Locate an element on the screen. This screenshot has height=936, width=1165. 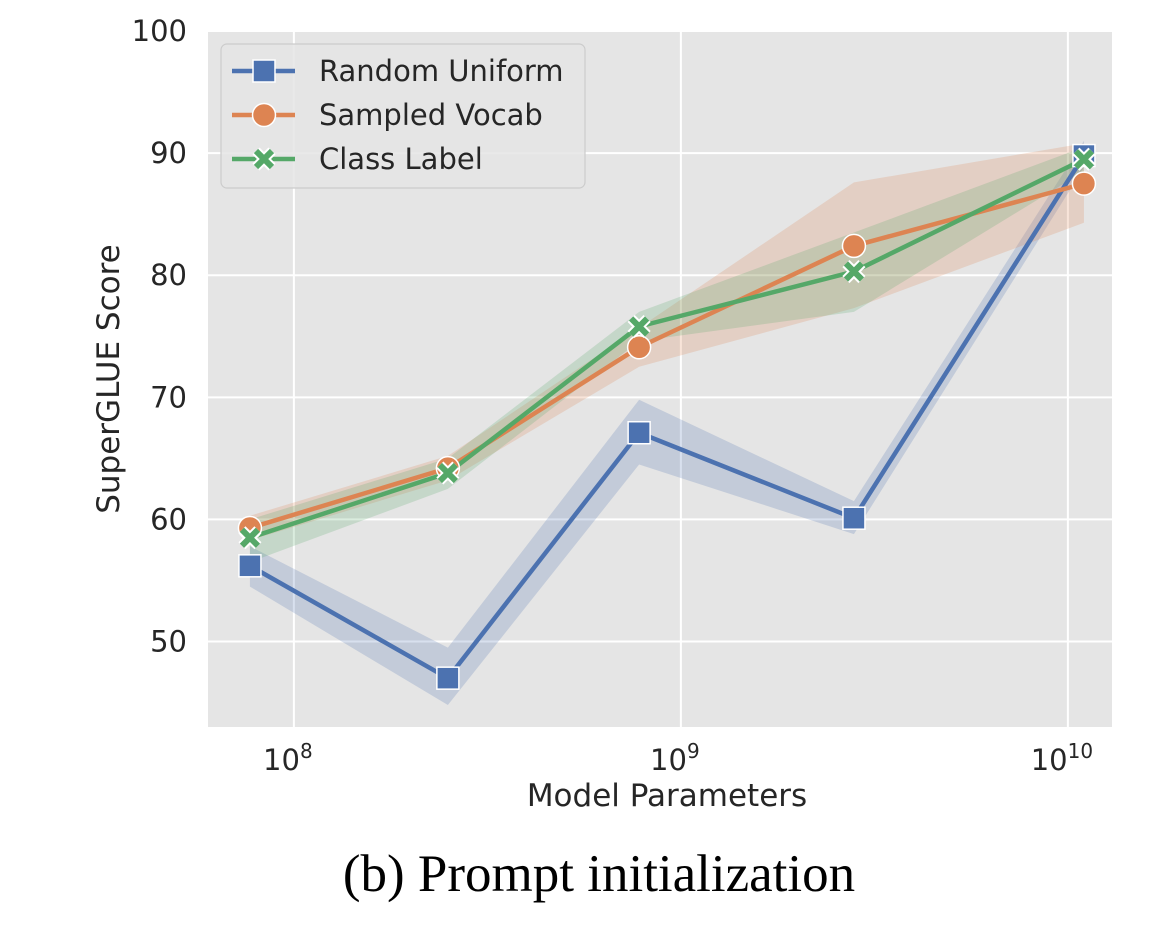
legend-box is located at coordinates (403, 116).